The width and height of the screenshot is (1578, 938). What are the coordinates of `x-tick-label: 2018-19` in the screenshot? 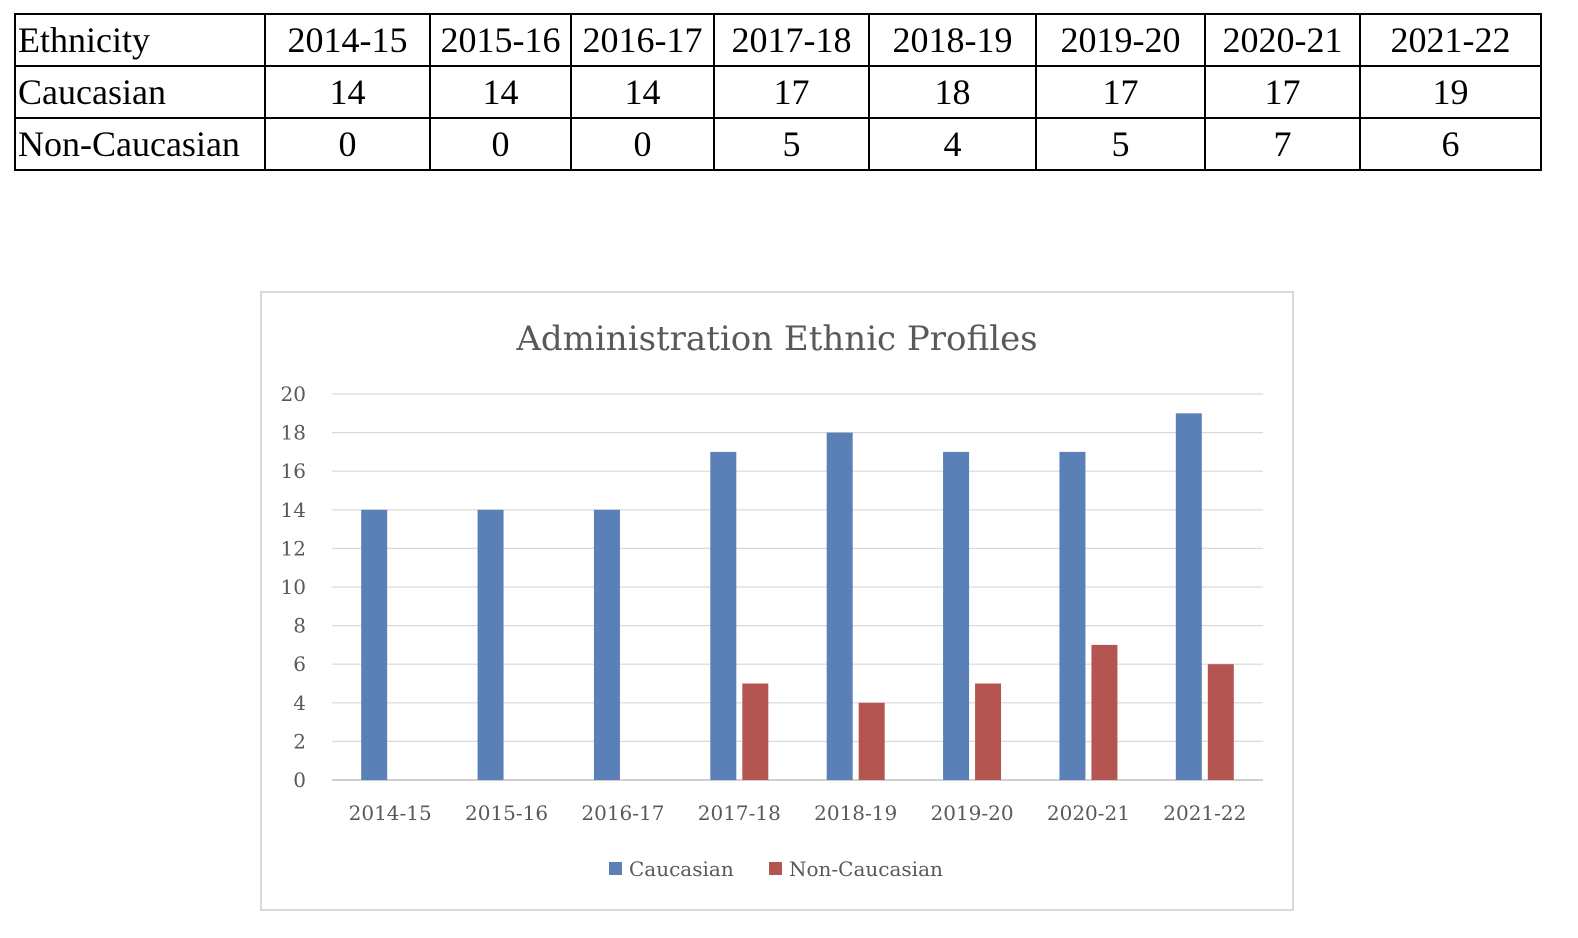 It's located at (855, 813).